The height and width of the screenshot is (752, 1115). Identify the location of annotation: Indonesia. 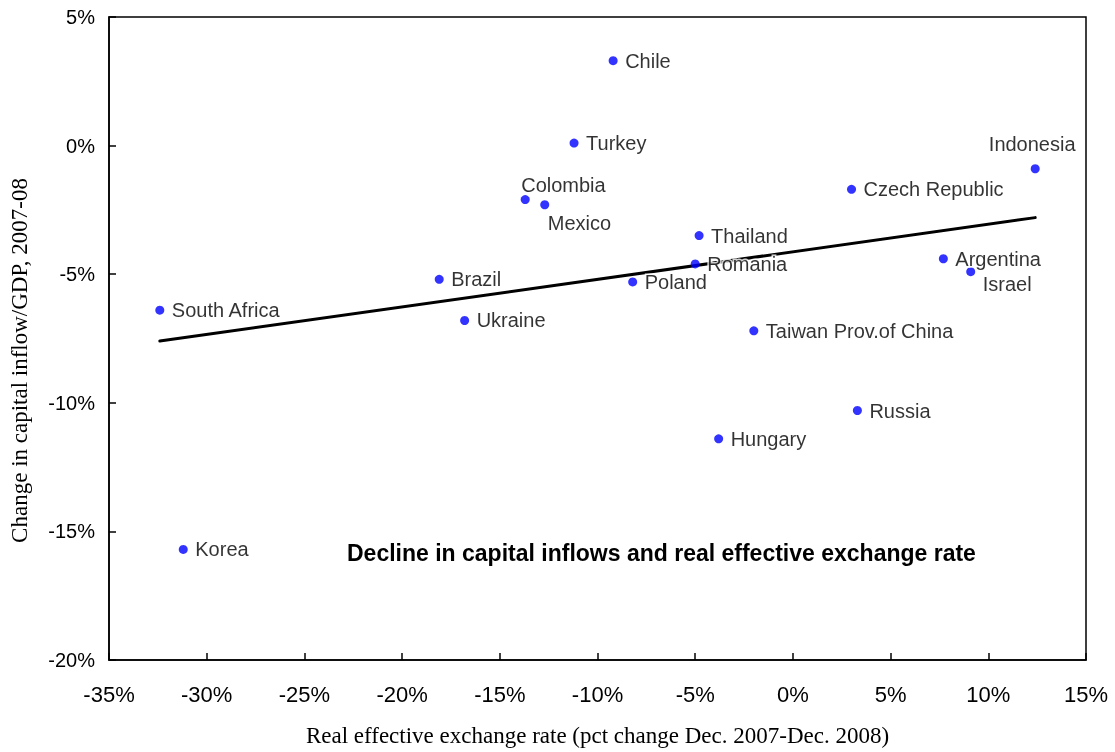
(1032, 143).